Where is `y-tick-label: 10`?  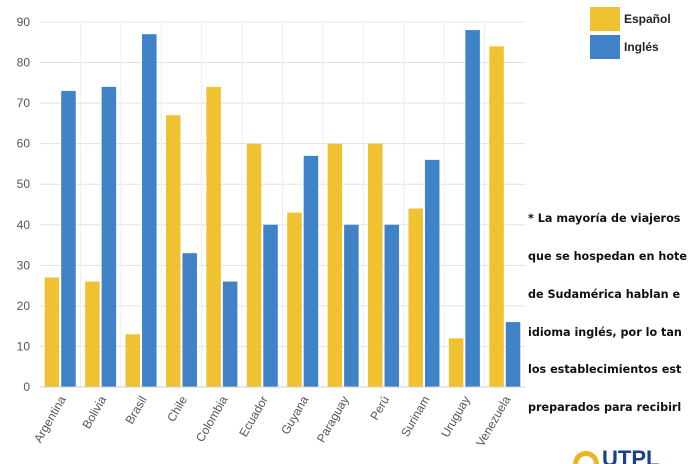 y-tick-label: 10 is located at coordinates (24, 346).